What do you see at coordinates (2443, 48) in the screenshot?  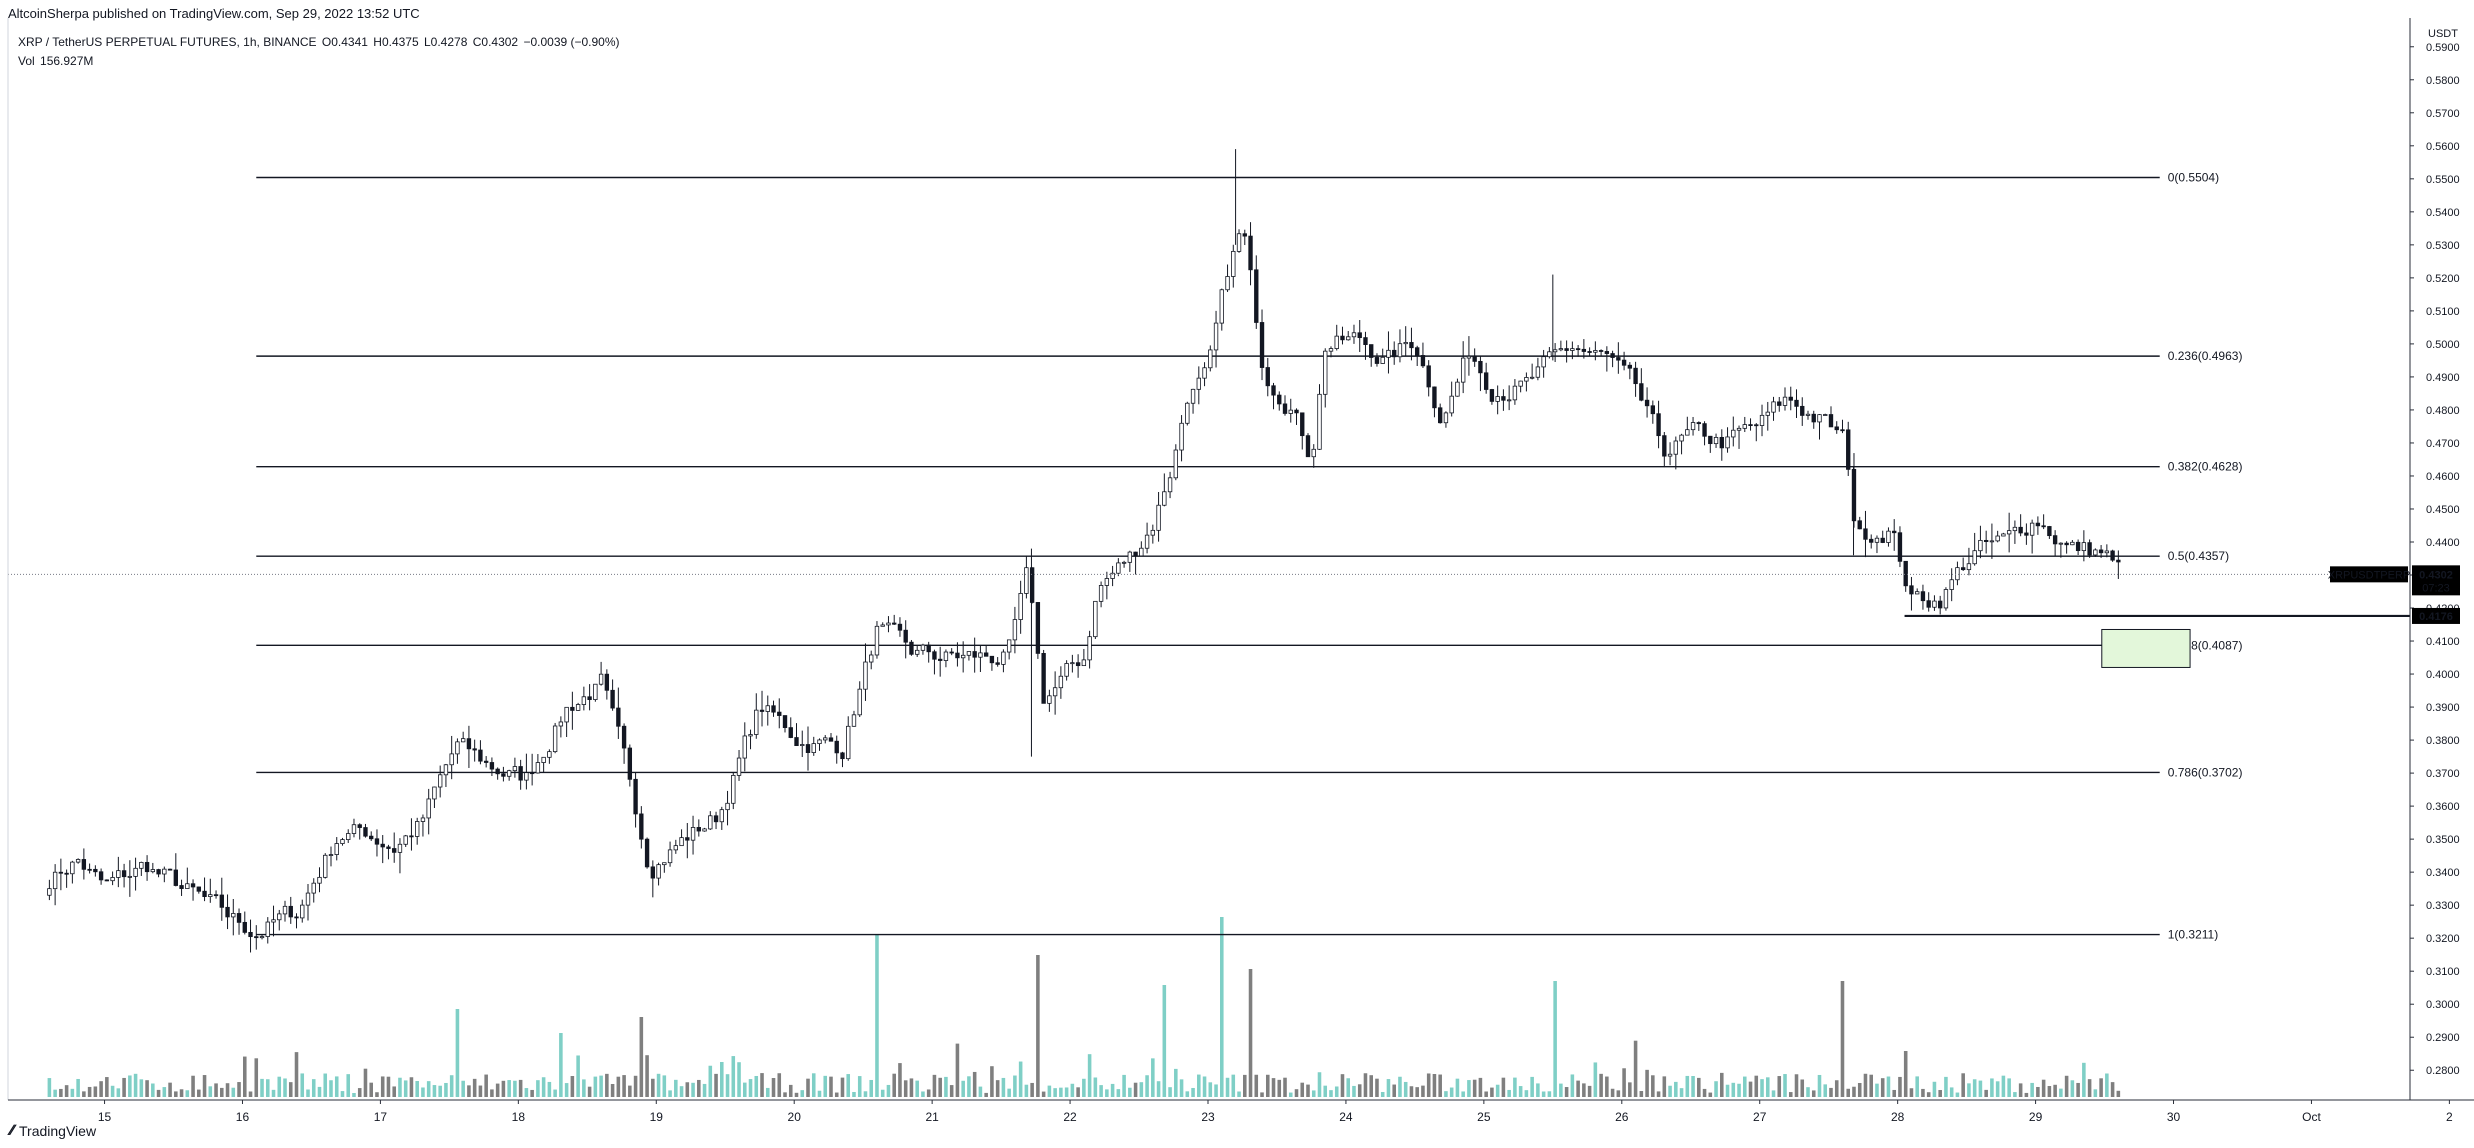 I see `price-tick-label: 0.5900` at bounding box center [2443, 48].